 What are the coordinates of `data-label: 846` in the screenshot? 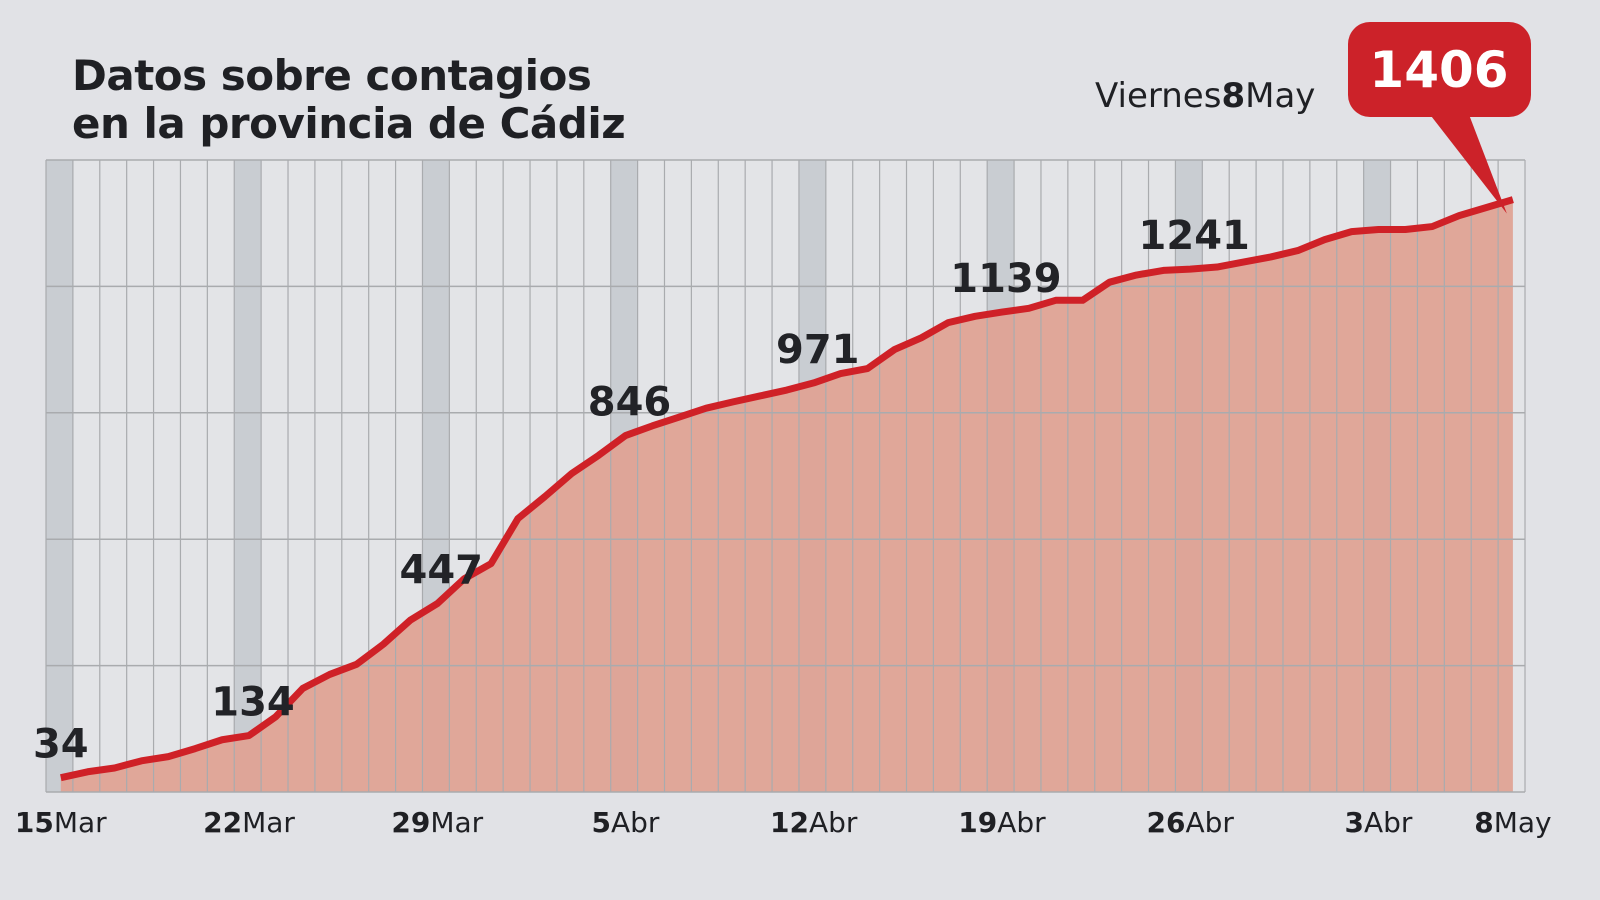 It's located at (630, 403).